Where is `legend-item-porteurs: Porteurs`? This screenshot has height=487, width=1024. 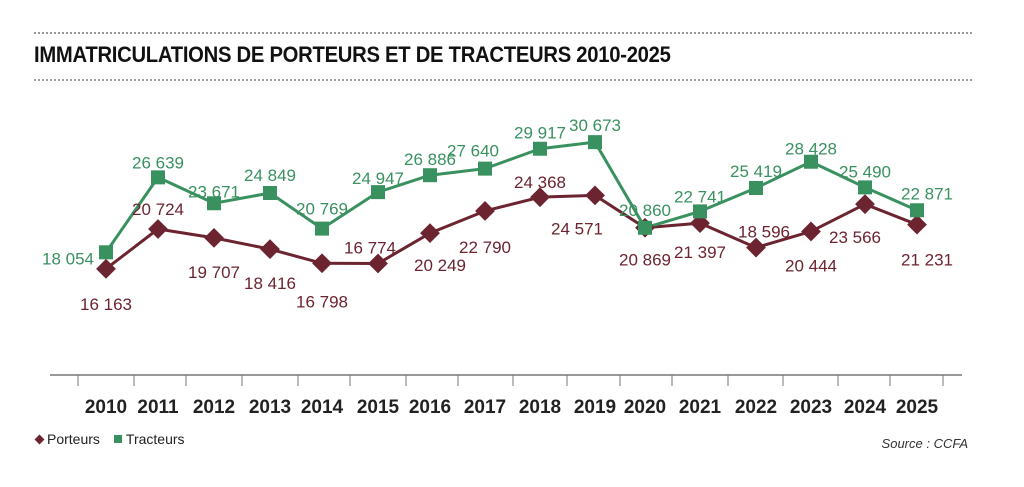 legend-item-porteurs: Porteurs is located at coordinates (67, 439).